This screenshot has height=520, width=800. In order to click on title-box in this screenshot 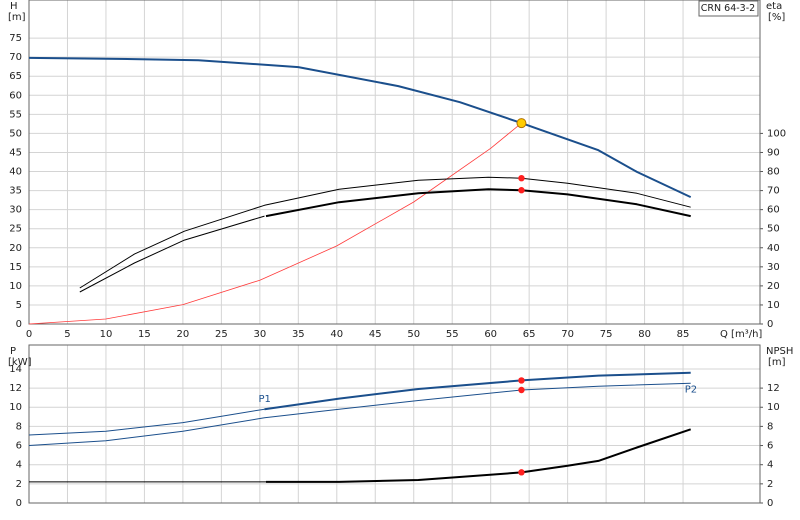, I will do `click(728, 8)`.